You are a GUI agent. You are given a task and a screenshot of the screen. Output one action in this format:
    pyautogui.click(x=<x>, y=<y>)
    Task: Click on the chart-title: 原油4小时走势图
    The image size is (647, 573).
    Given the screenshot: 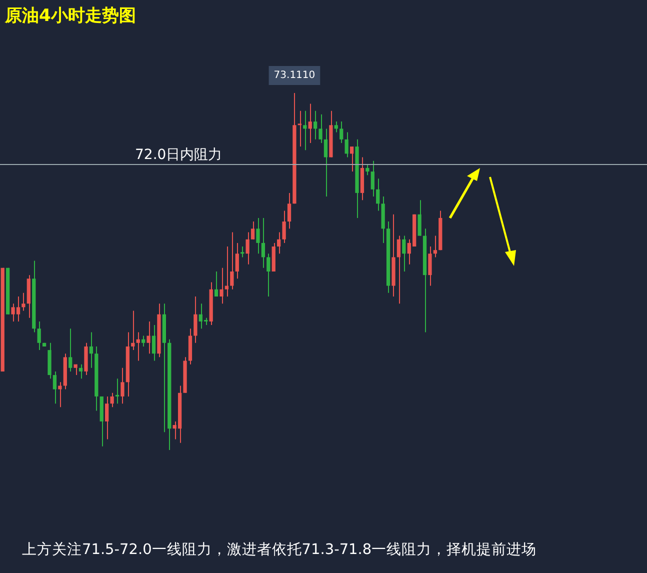 What is the action you would take?
    pyautogui.click(x=70, y=16)
    